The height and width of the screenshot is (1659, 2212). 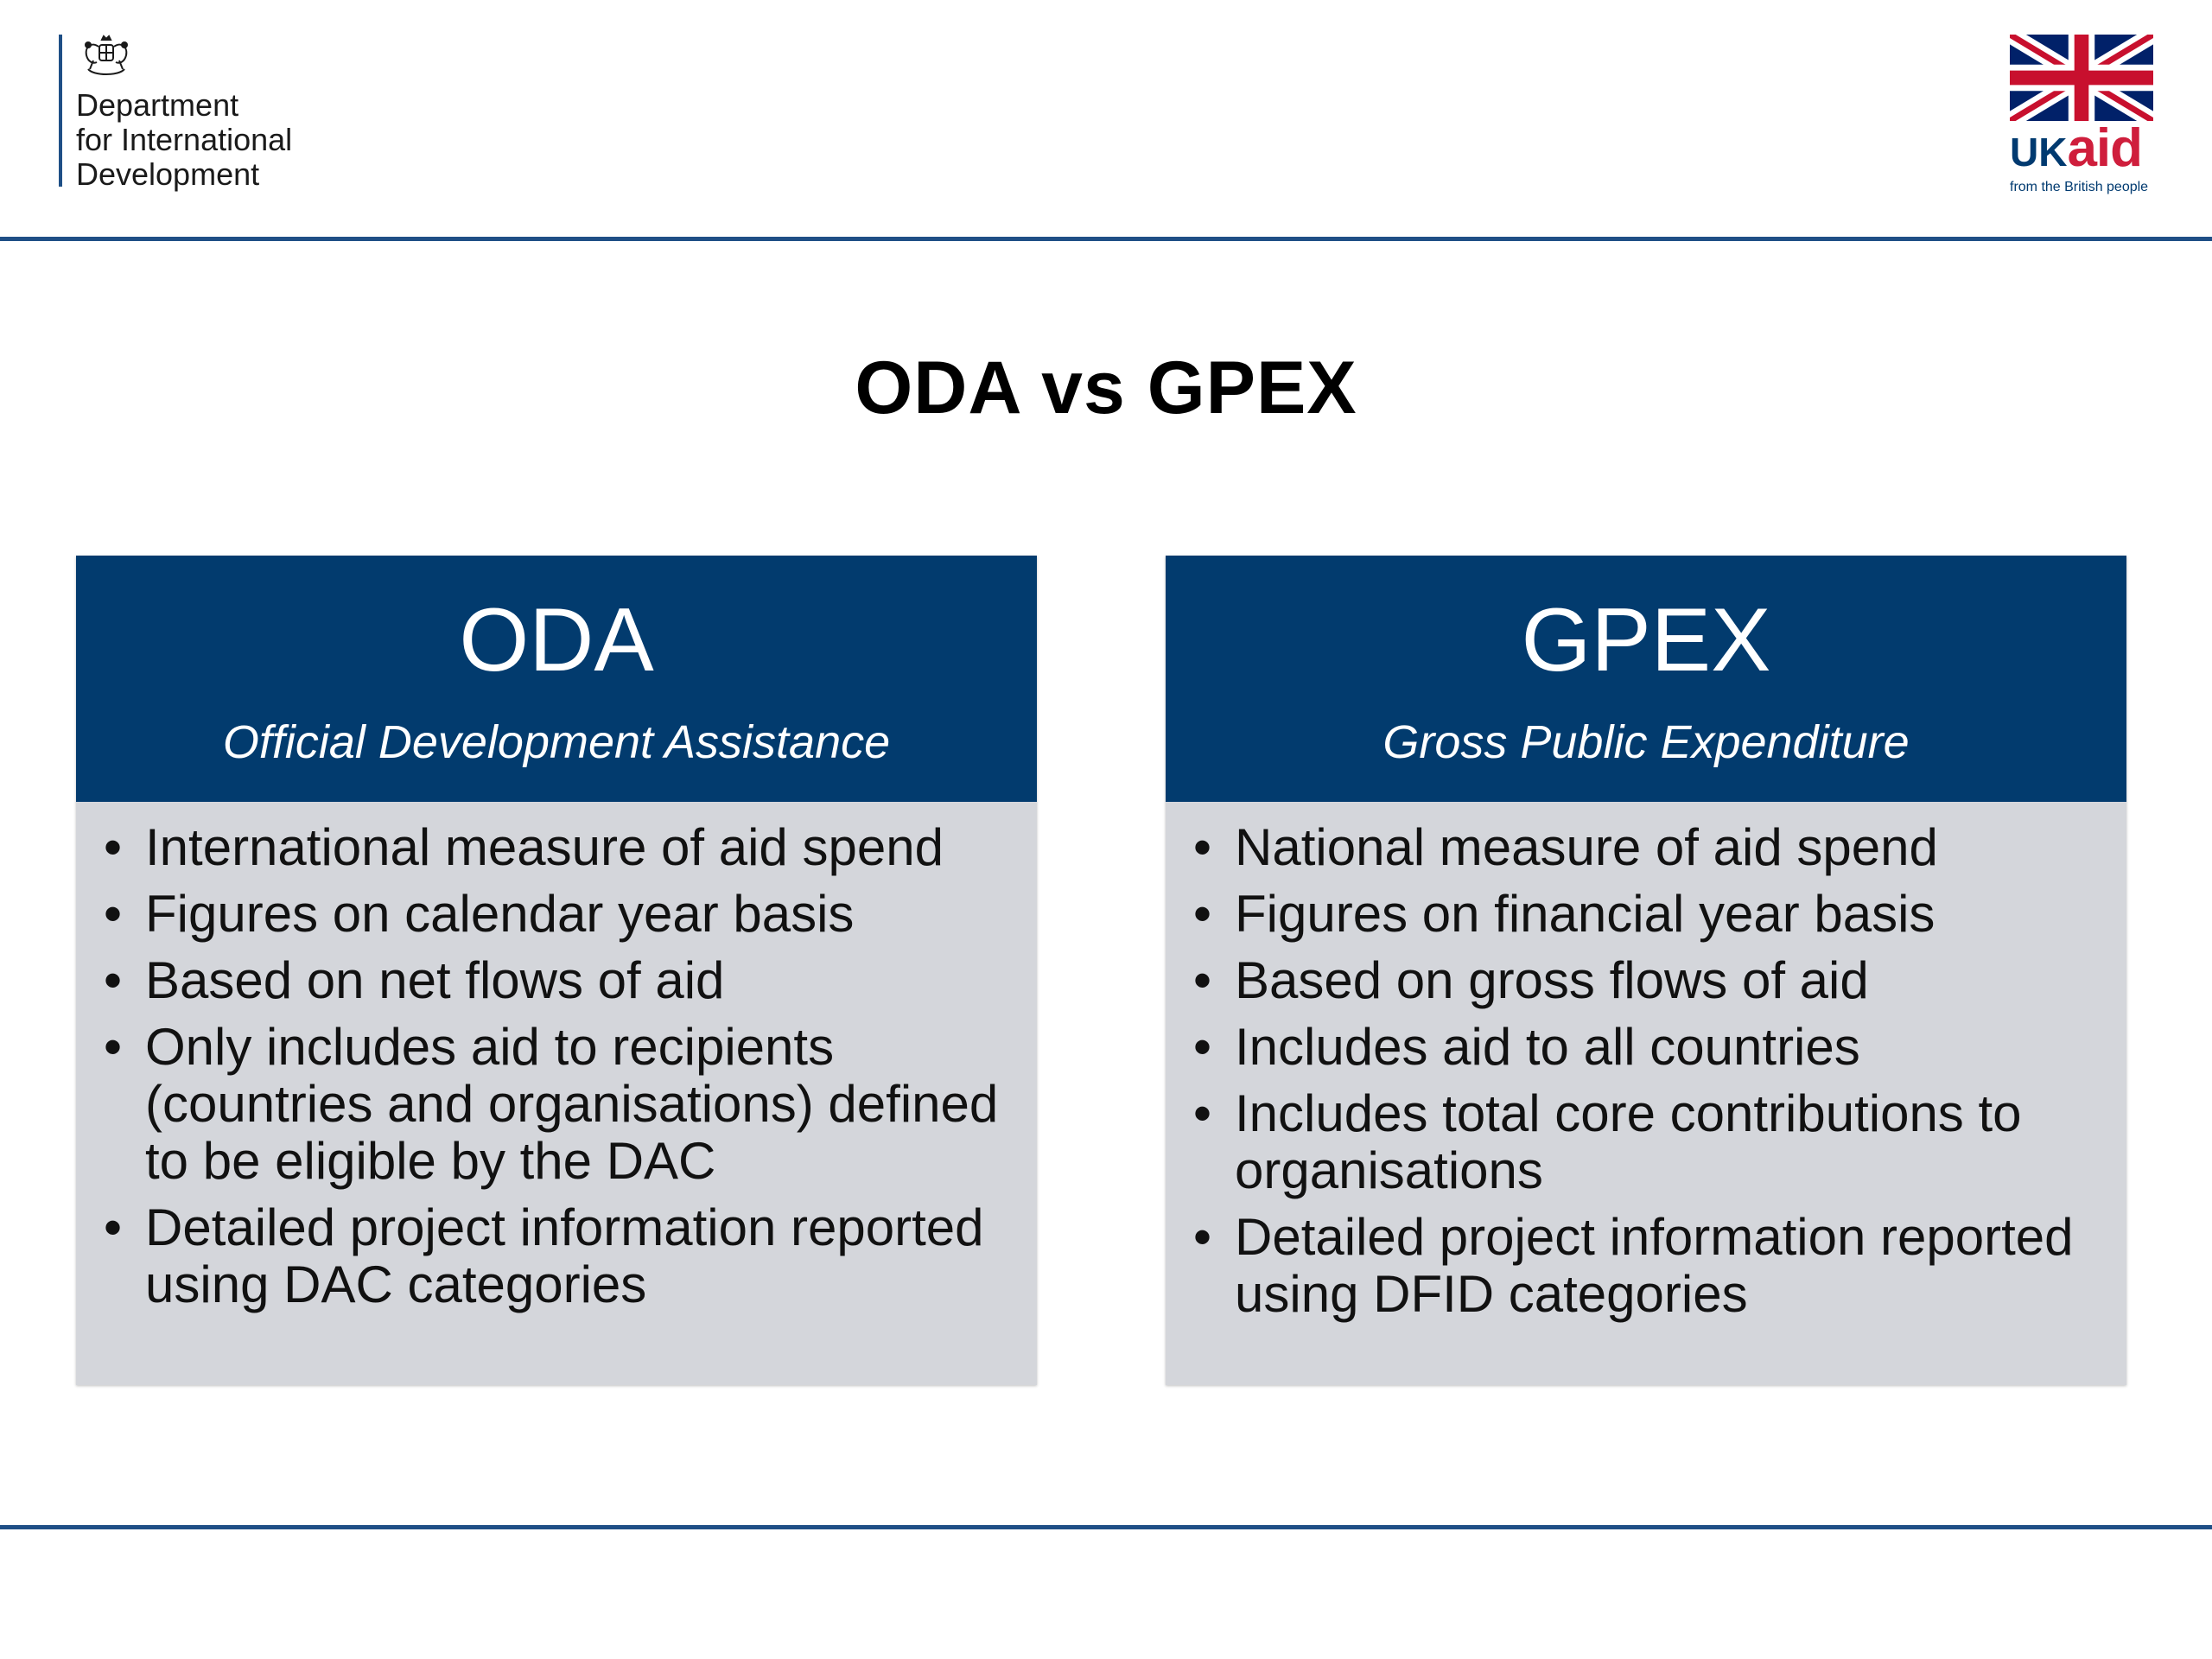 What do you see at coordinates (557, 848) in the screenshot?
I see `oda-bullet-item: International measure of aid spend` at bounding box center [557, 848].